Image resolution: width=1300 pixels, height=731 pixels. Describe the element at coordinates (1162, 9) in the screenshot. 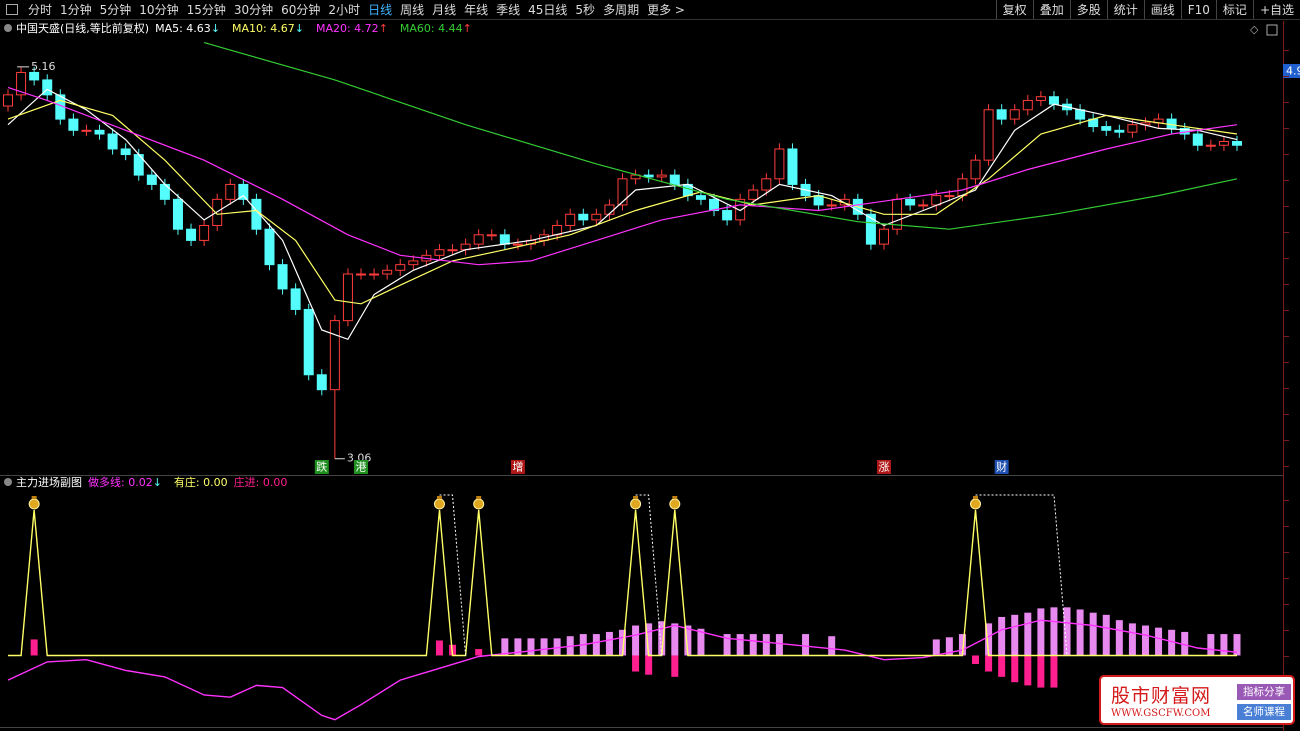

I see `tool-button: 画线` at that location.